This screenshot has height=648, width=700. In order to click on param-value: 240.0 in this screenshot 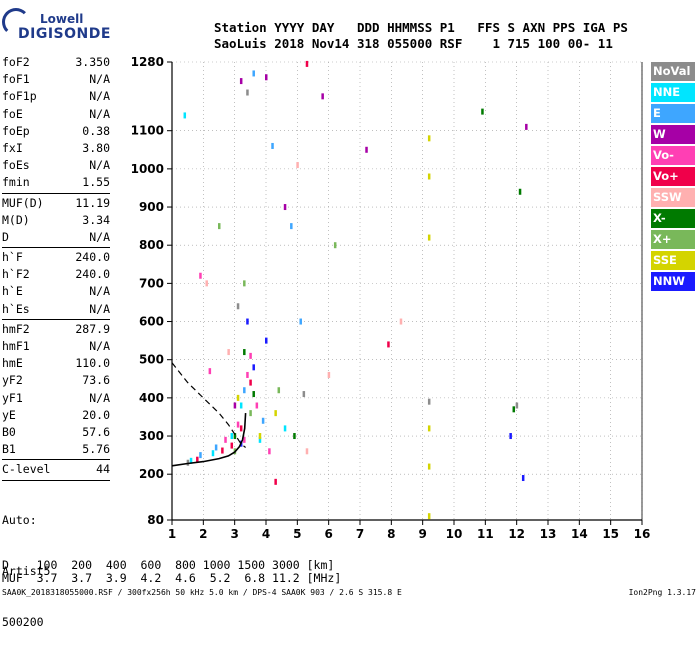, I will do `click(92, 274)`.